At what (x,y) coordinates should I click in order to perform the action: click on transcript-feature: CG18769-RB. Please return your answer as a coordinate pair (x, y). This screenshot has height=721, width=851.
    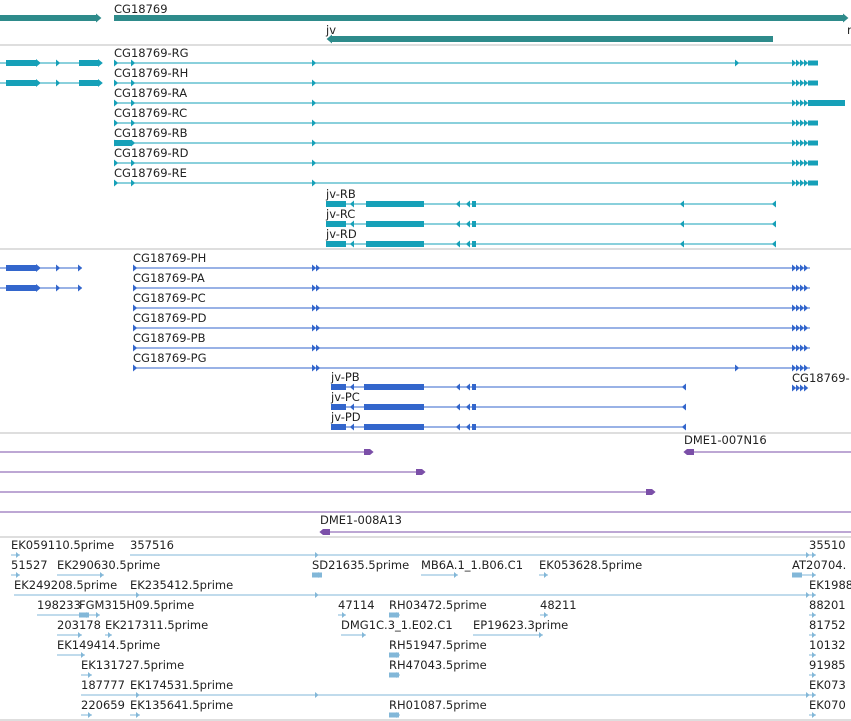
    Looking at the image, I should click on (466, 136).